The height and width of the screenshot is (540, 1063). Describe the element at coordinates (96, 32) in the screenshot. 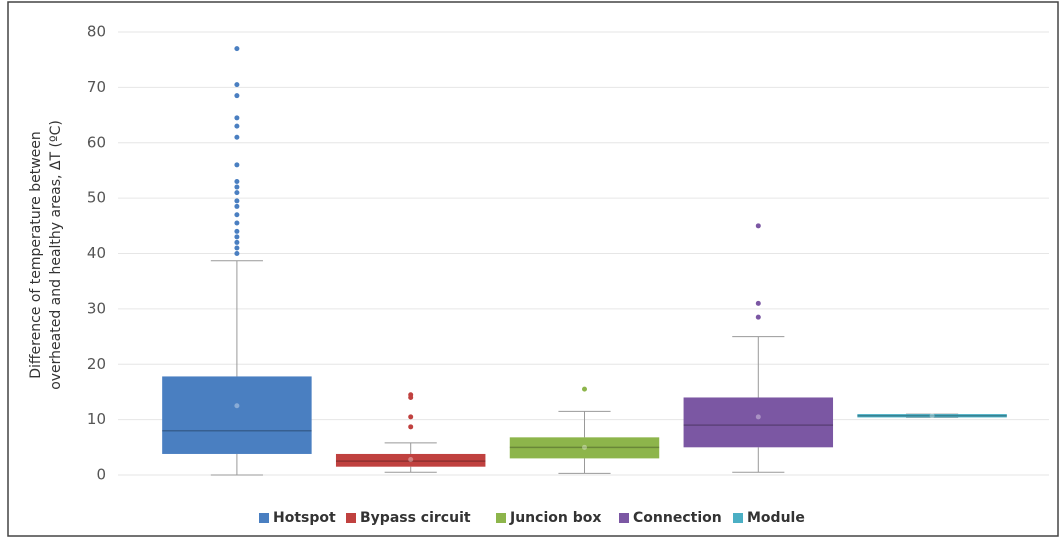

I see `y-tick-label: 80` at that location.